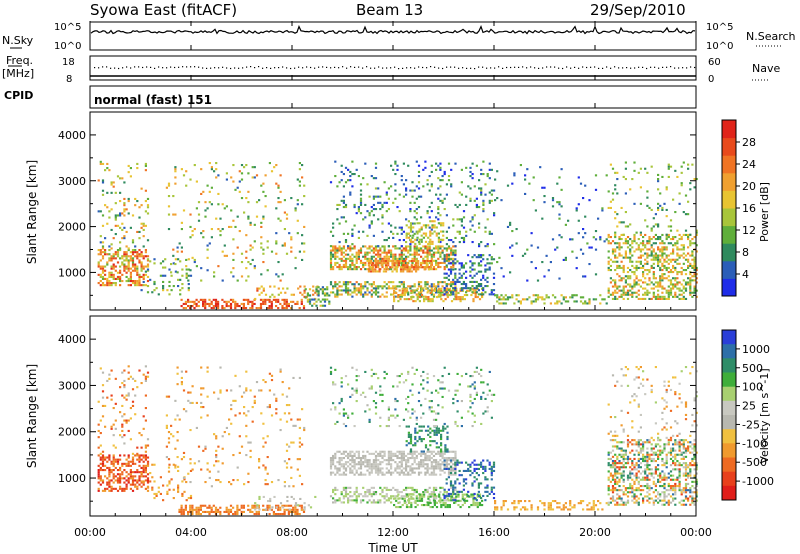 This screenshot has width=800, height=554. Describe the element at coordinates (749, 186) in the screenshot. I see `colorbar-tick-label: 20` at that location.